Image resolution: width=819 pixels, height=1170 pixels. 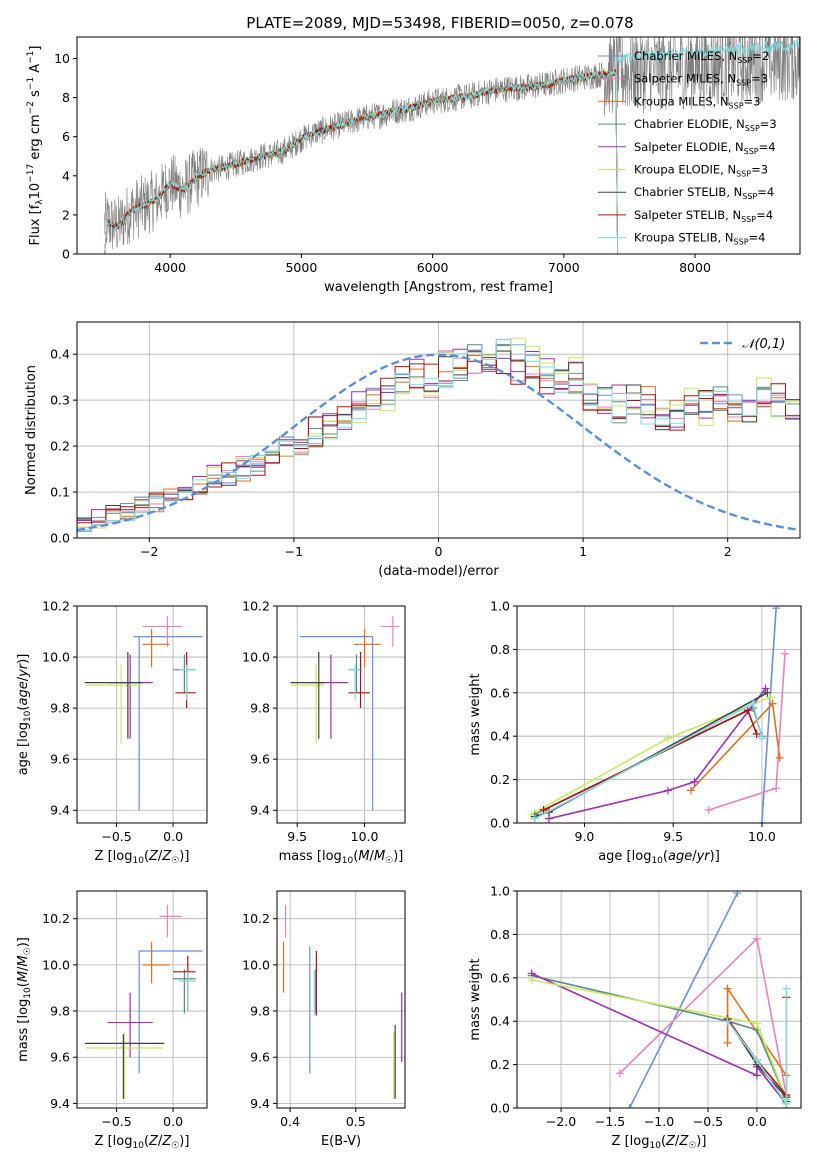 What do you see at coordinates (356, 1121) in the screenshot?
I see `x-tick-label: 0.5` at bounding box center [356, 1121].